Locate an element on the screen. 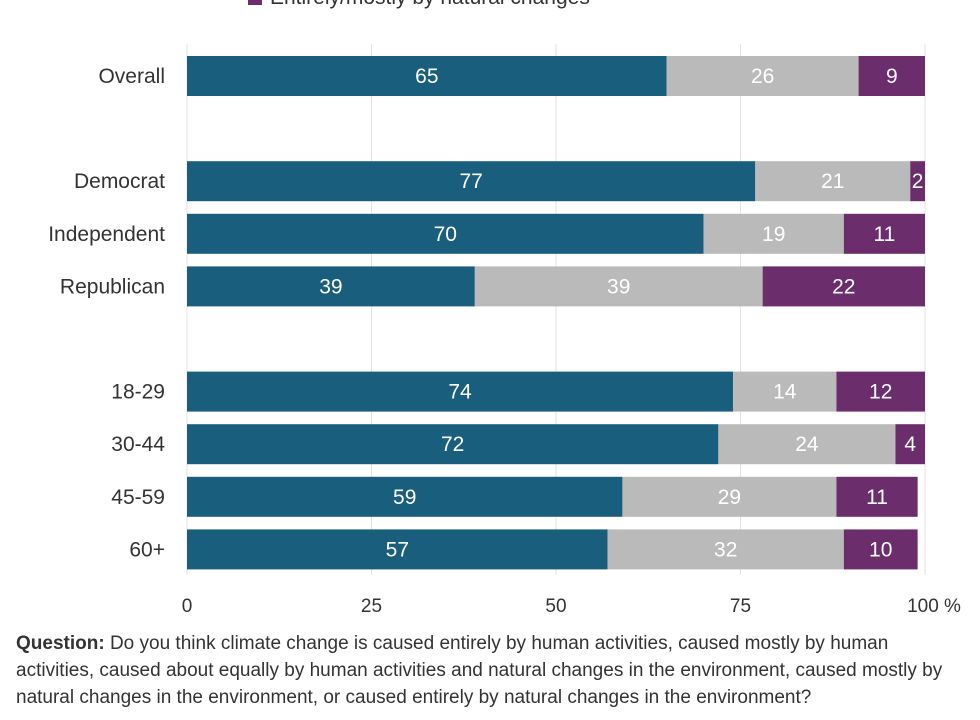 This screenshot has width=980, height=720. bar-segment-democrat-s0 is located at coordinates (471, 181).